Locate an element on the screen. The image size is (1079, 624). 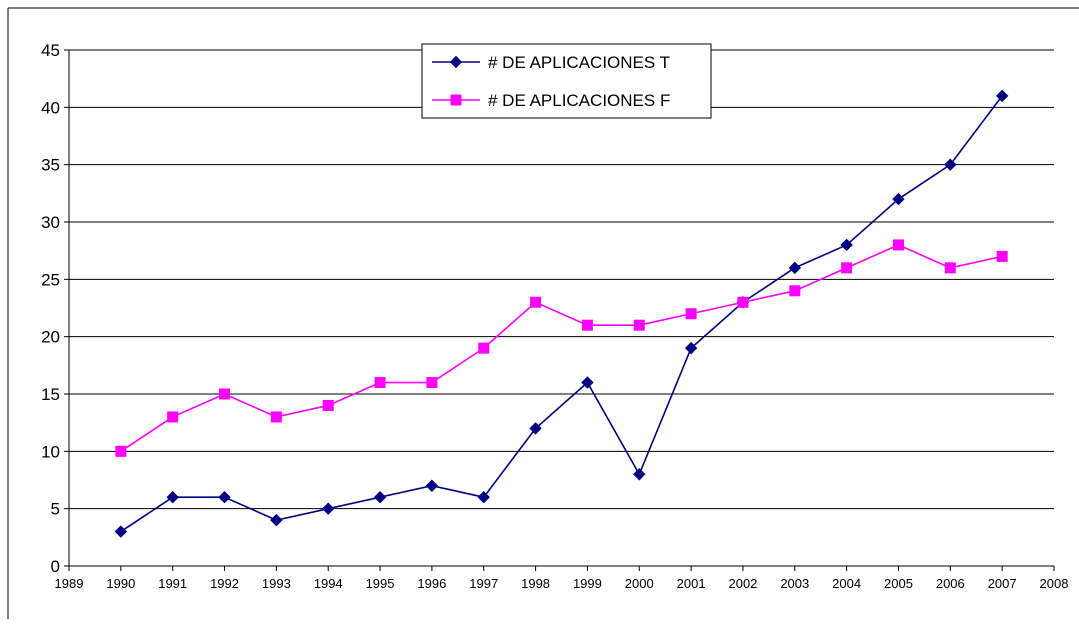
series-2-point-1992 is located at coordinates (225, 394).